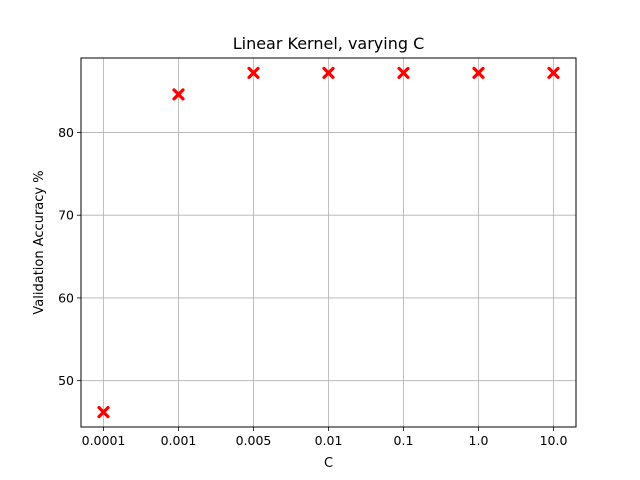 The image size is (640, 480). I want to click on x-tick-label: 0.0001, so click(104, 440).